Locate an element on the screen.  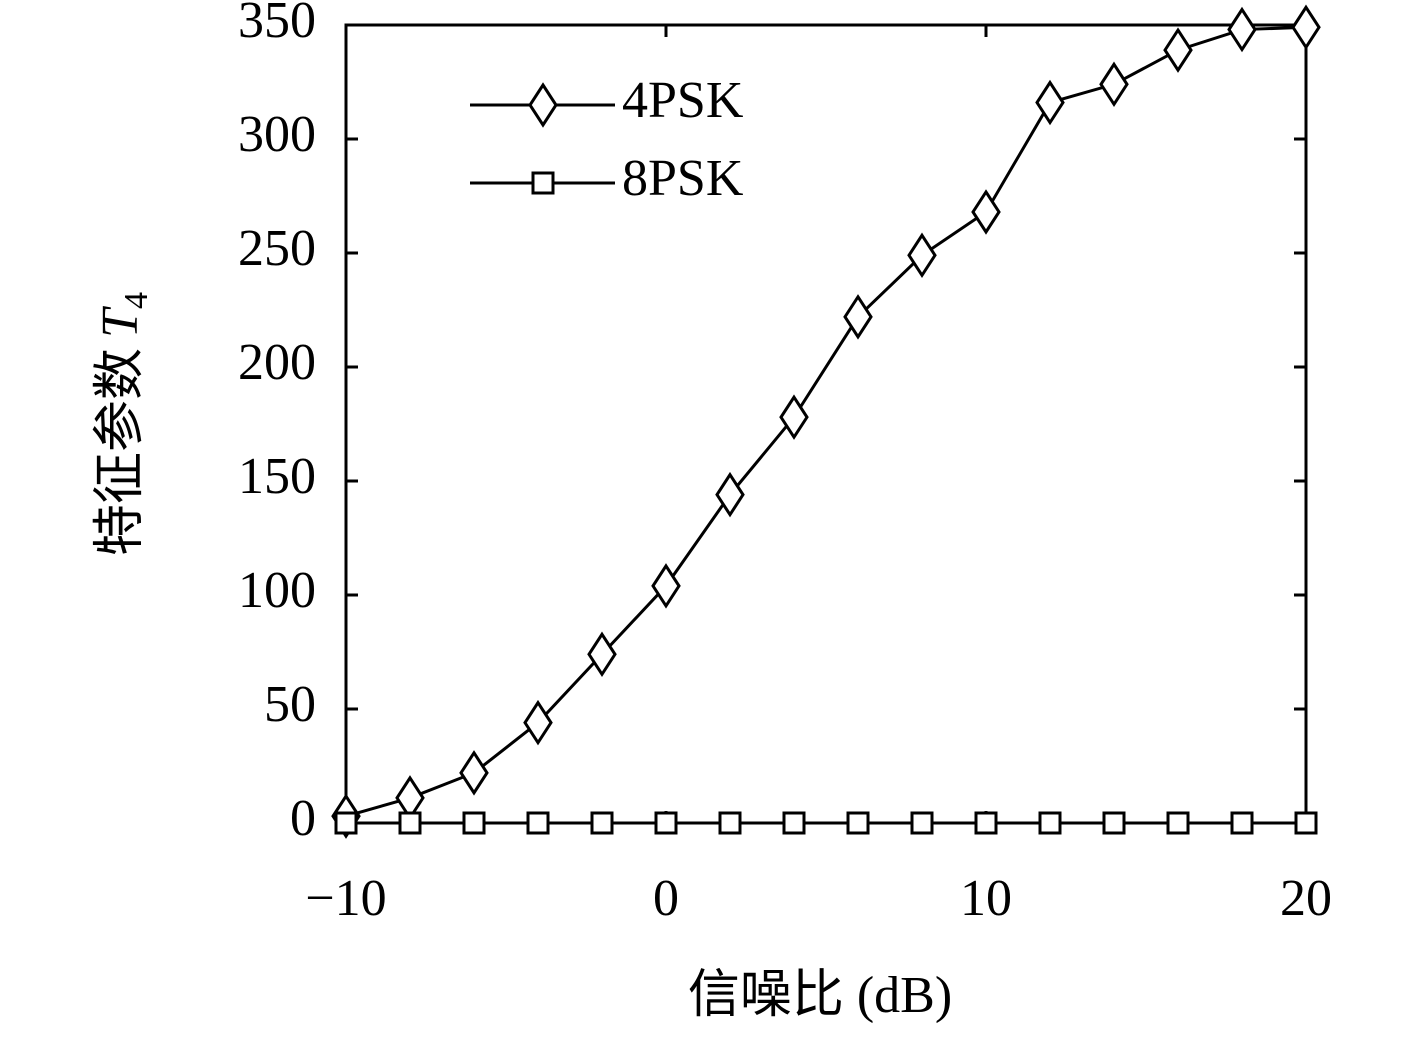
y-axis-label-group: 特征参数 T4 is located at coordinates (123, 424).